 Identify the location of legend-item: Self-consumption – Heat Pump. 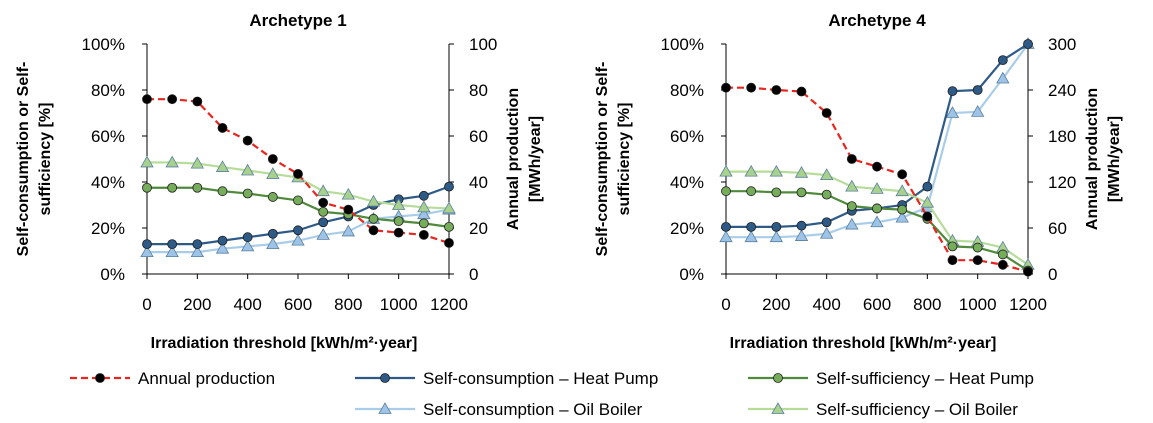
(506, 378).